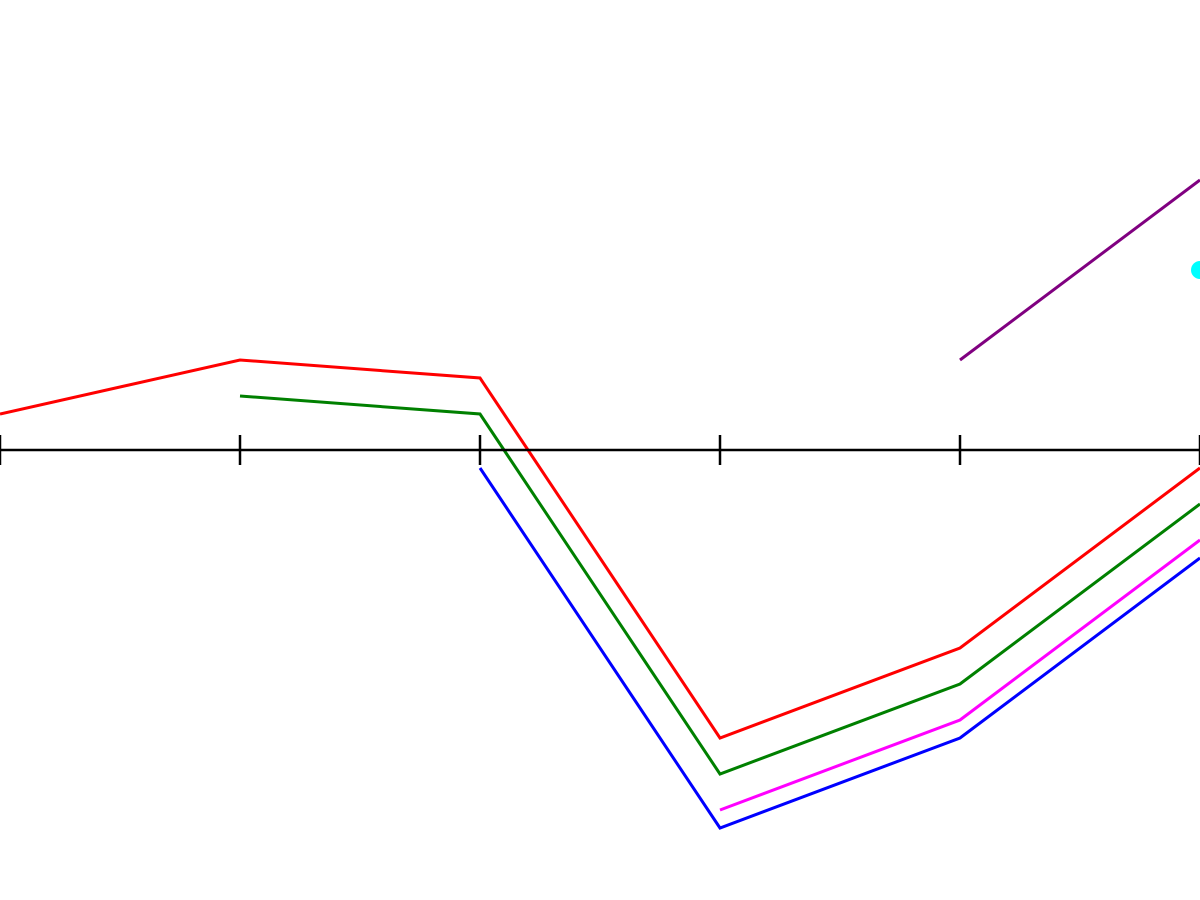  Describe the element at coordinates (959, 675) in the screenshot. I see `series-3-line` at that location.